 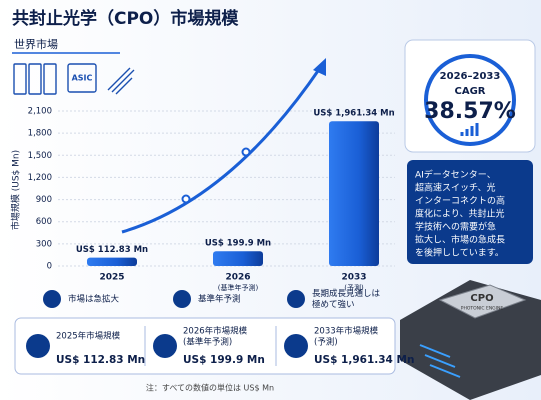 I want to click on product-image, so click(x=470, y=340).